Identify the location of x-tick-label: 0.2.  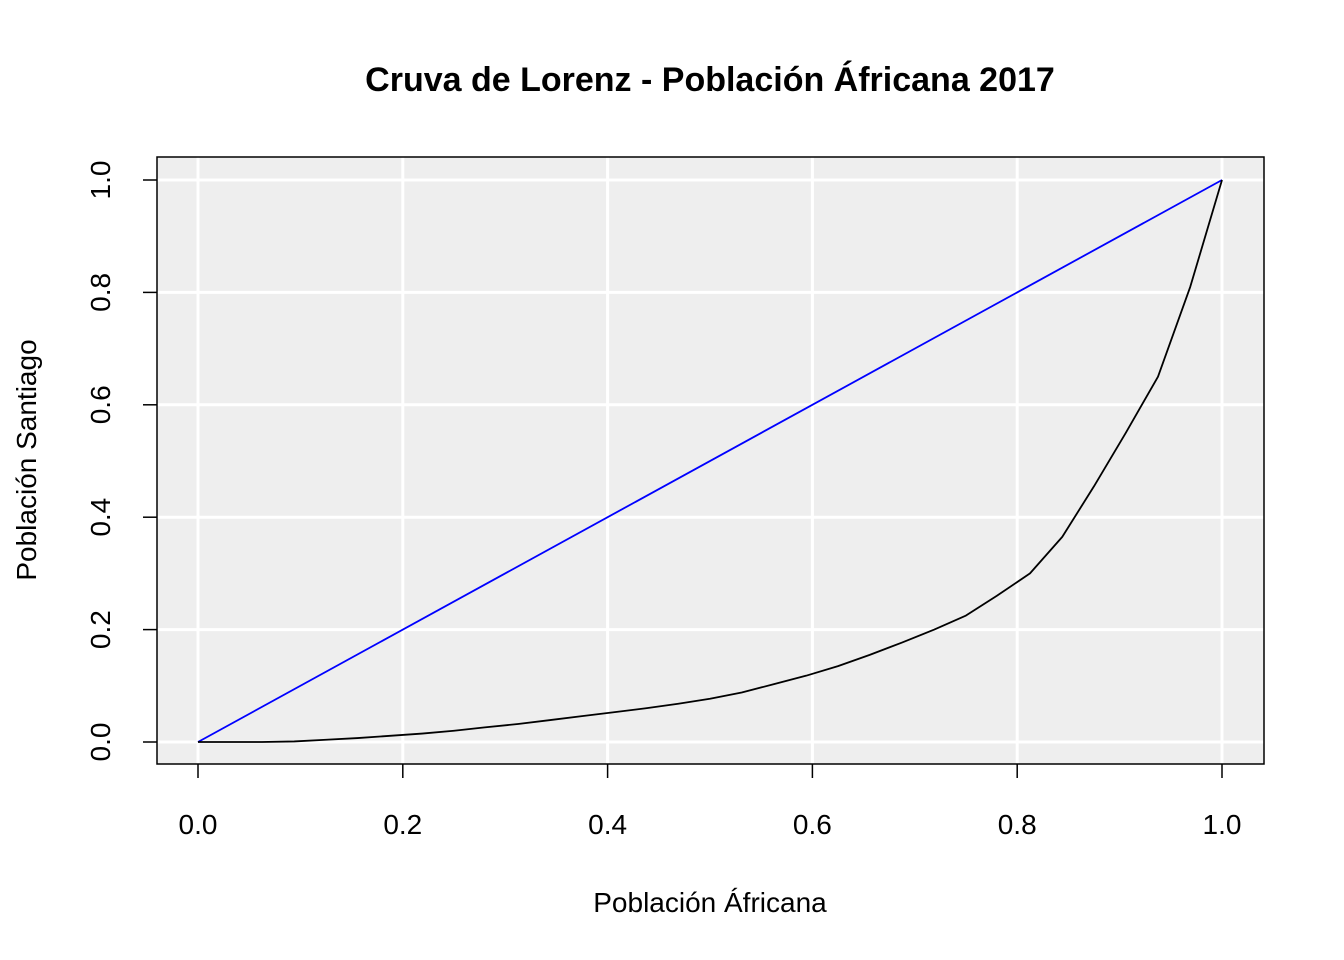
(402, 824).